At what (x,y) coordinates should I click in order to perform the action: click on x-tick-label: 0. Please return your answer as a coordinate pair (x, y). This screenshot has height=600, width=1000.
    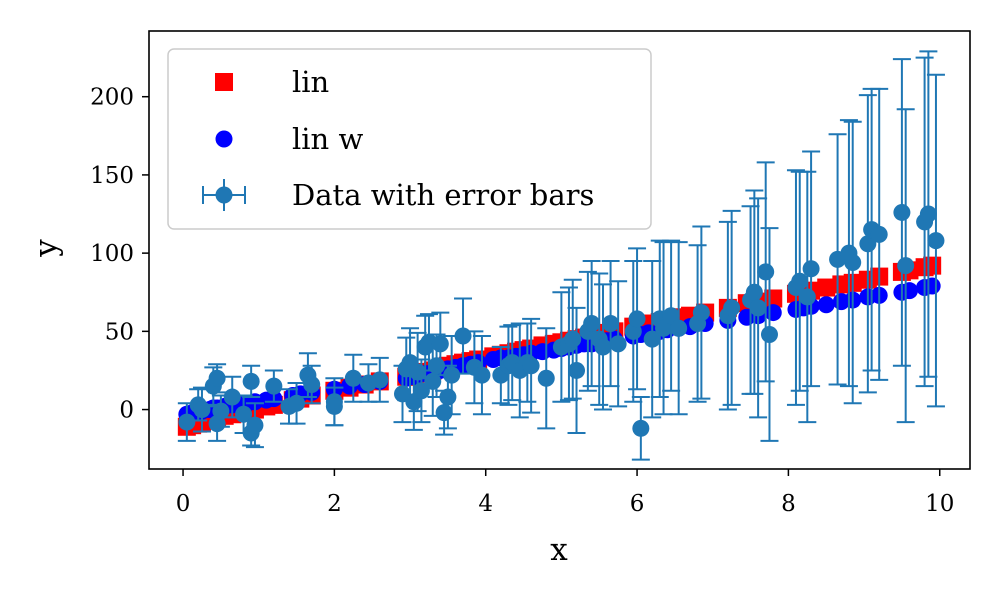
    Looking at the image, I should click on (183, 504).